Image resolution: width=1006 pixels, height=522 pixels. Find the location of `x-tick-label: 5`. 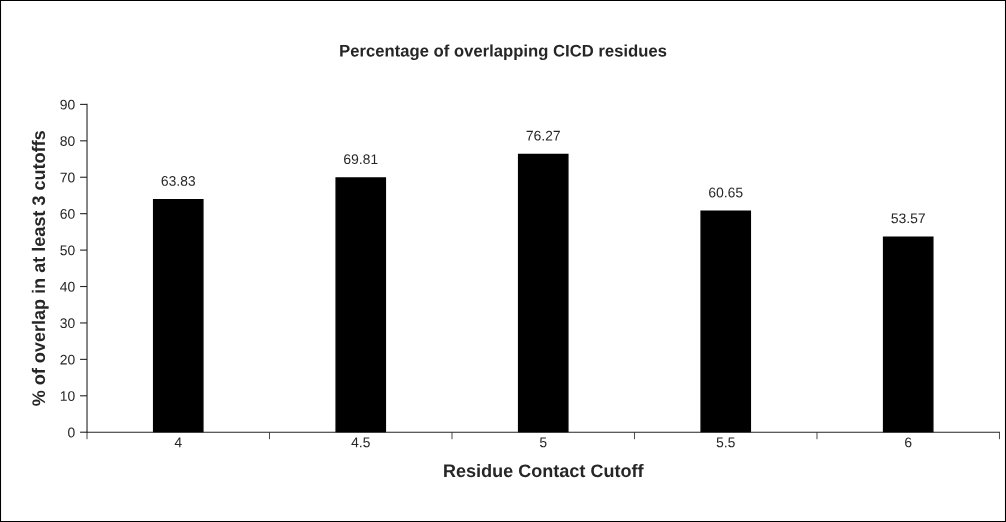

x-tick-label: 5 is located at coordinates (543, 442).